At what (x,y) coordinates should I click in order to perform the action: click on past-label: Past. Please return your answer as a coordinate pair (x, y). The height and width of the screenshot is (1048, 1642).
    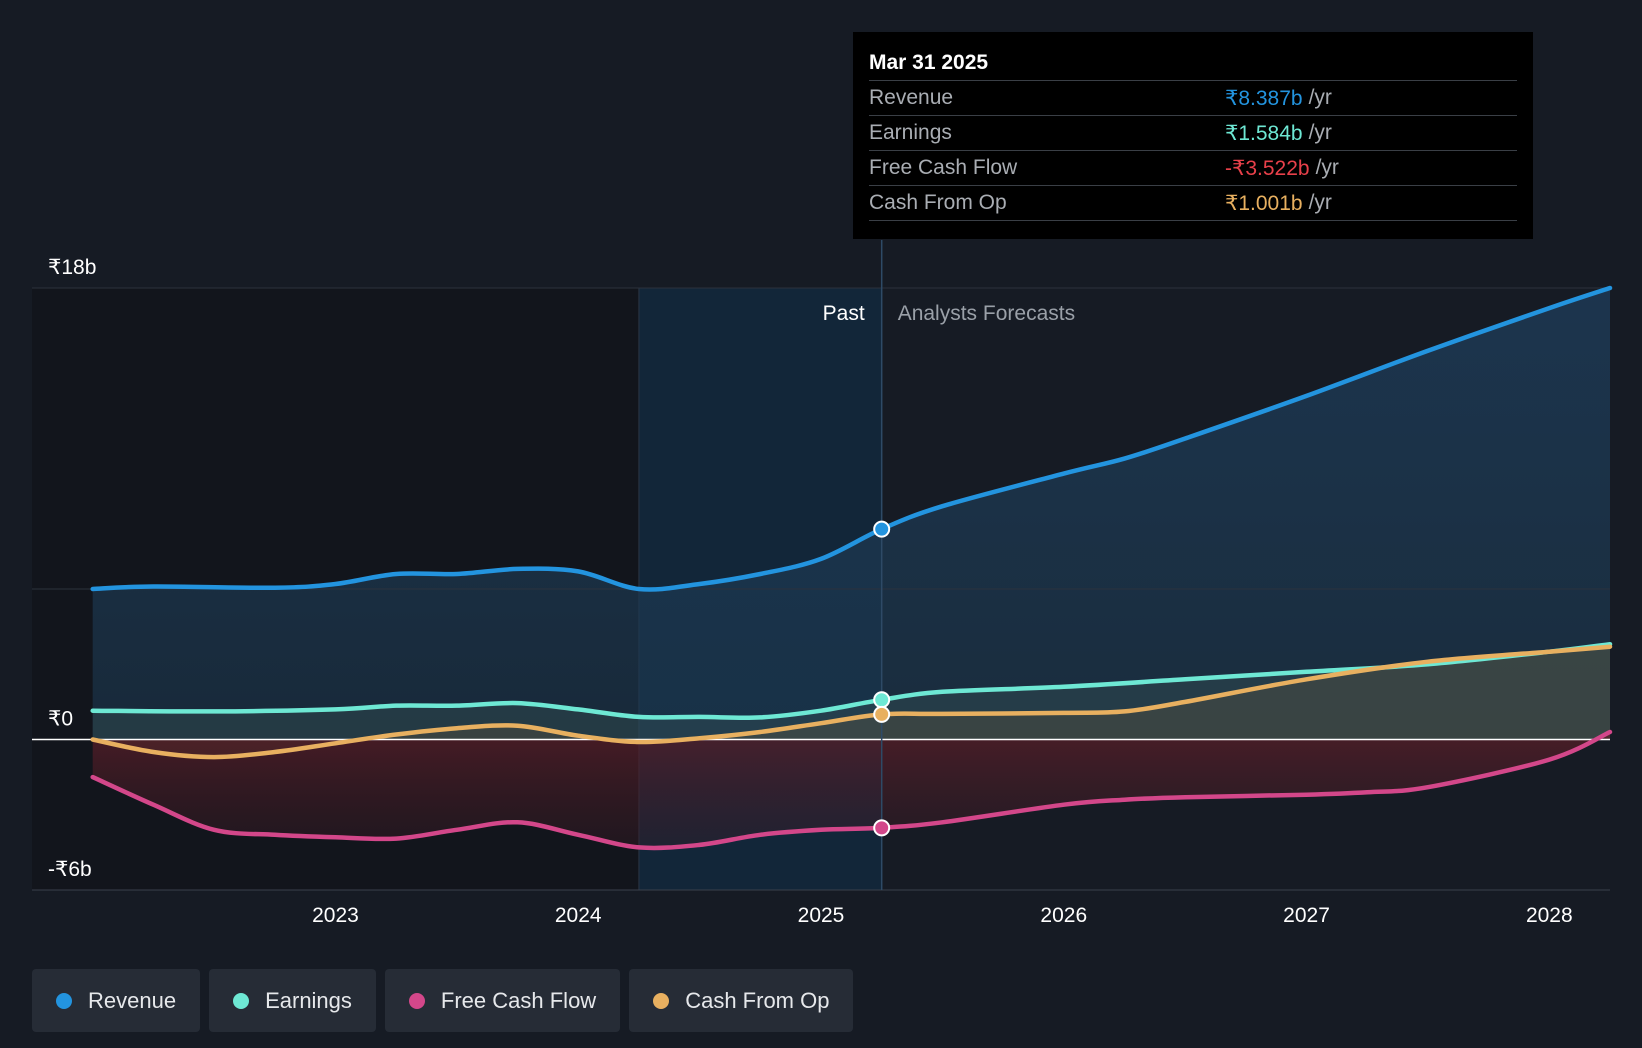
    Looking at the image, I should click on (844, 313).